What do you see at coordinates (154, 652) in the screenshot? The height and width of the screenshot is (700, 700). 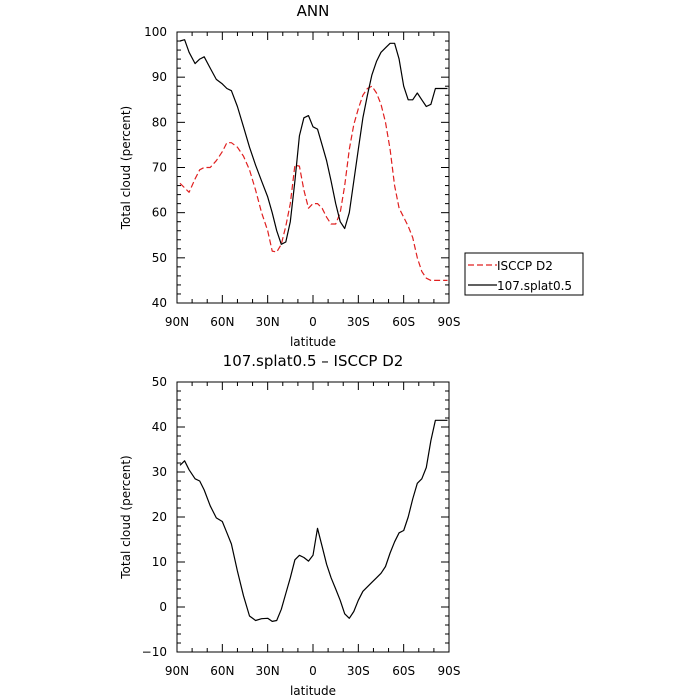 I see `y-tick-label: −10` at bounding box center [154, 652].